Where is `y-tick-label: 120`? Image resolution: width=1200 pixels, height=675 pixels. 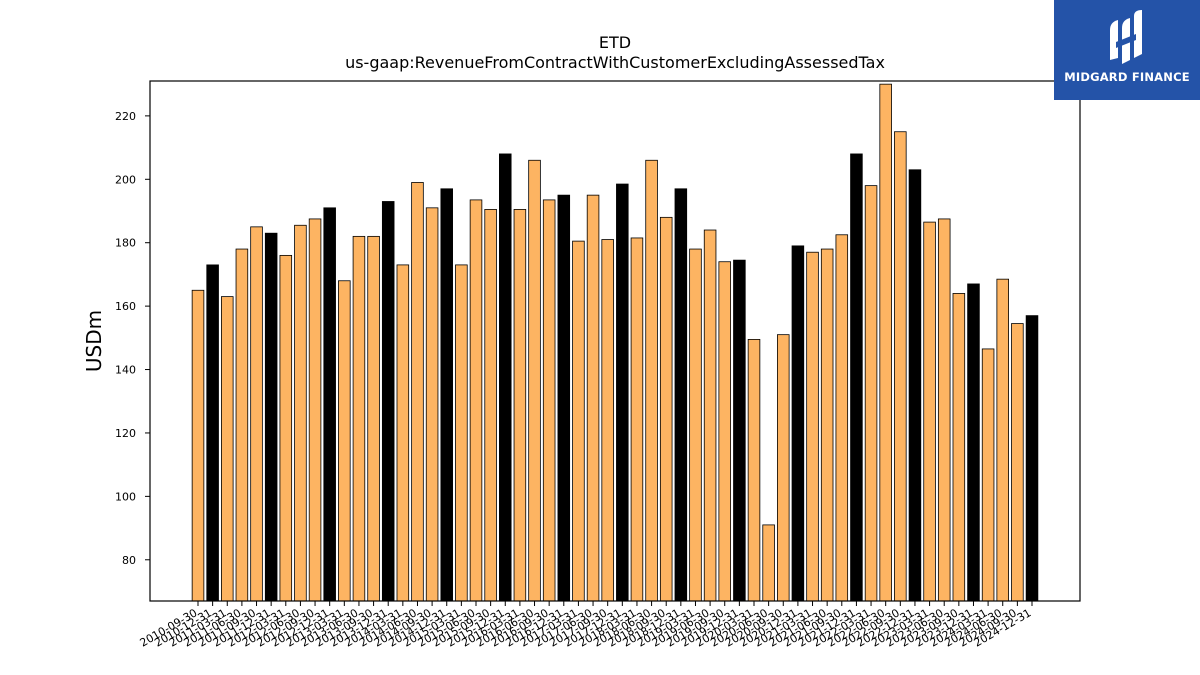 y-tick-label: 120 is located at coordinates (125, 433).